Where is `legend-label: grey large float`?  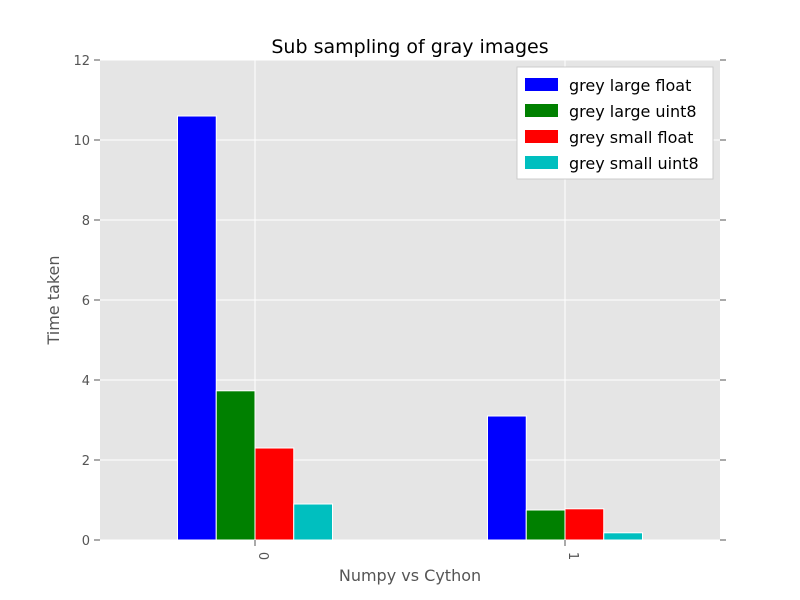
legend-label: grey large float is located at coordinates (630, 85).